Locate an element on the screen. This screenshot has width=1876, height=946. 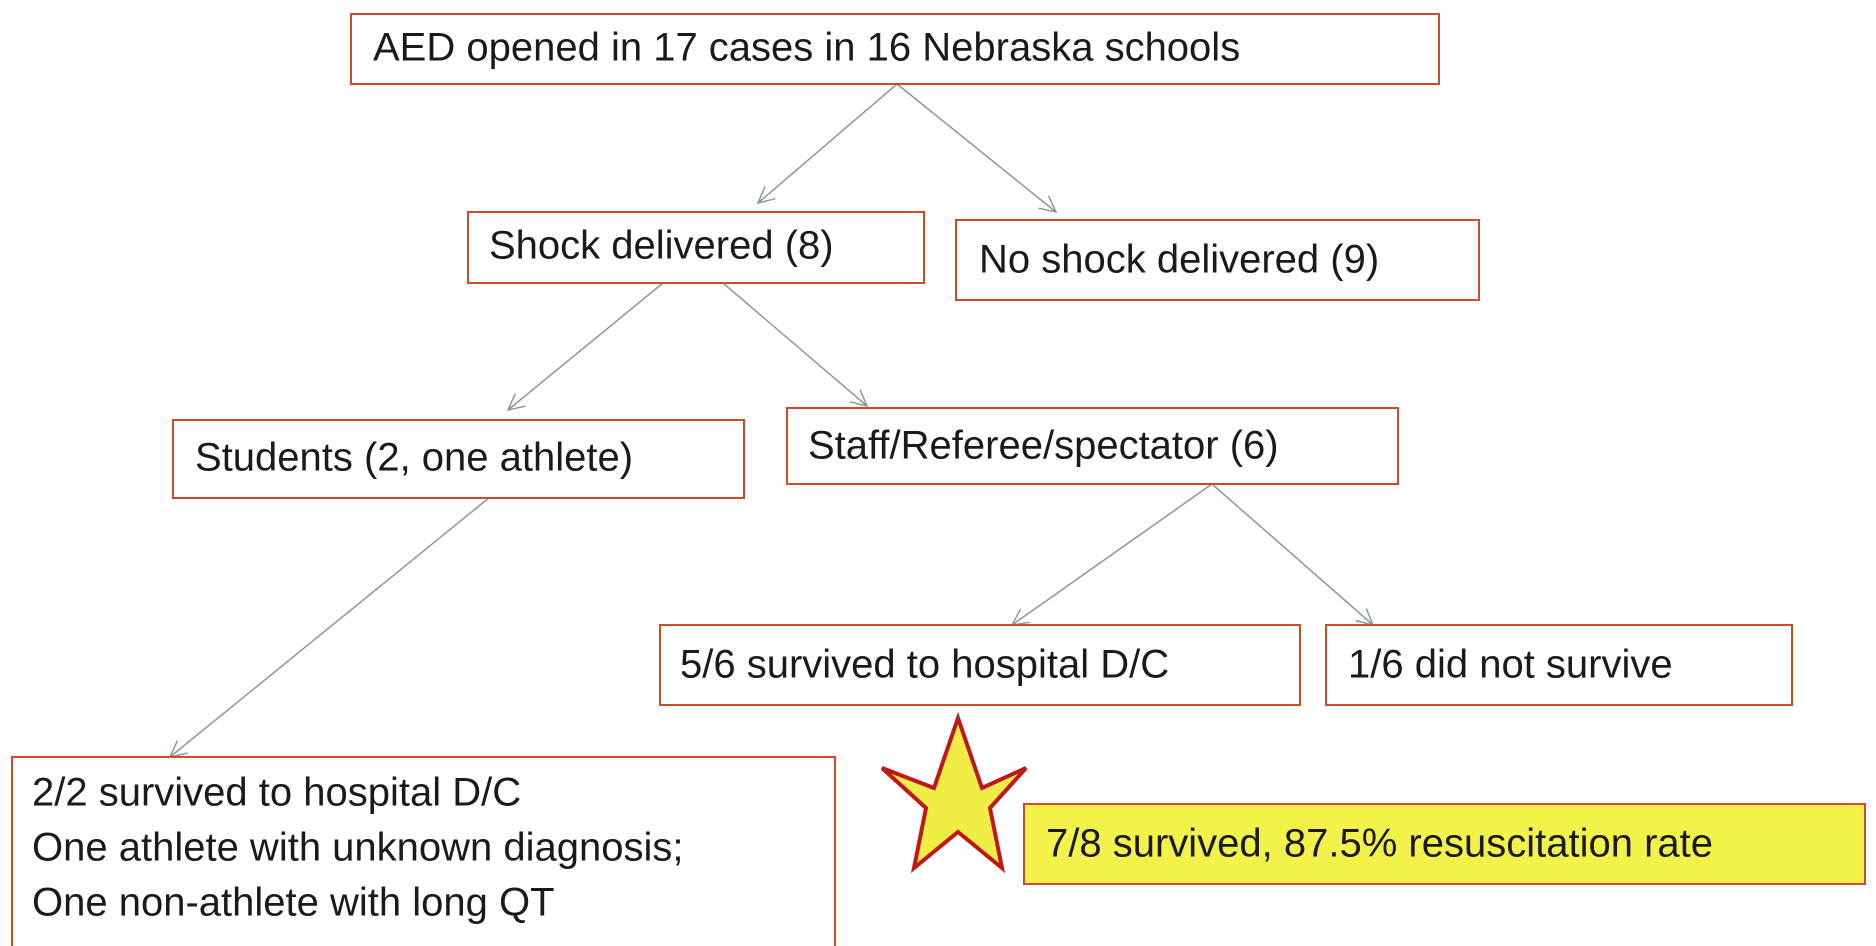
node-label: No shock delivered (9) is located at coordinates (1179, 260).